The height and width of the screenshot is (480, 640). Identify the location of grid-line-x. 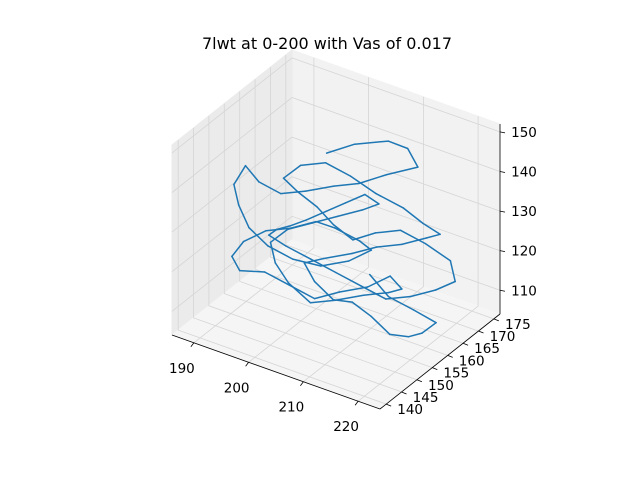
(363, 239).